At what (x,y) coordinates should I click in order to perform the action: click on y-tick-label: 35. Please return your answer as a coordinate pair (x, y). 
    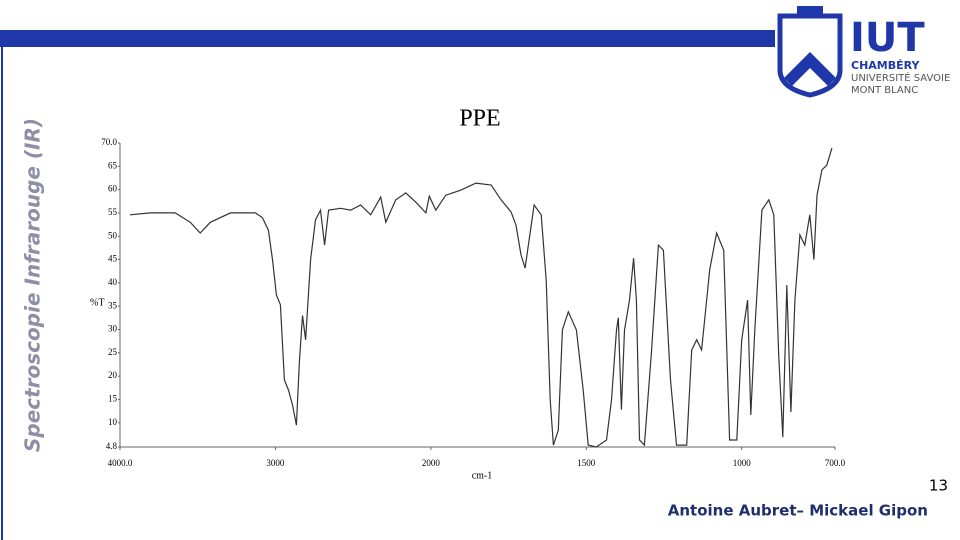
    Looking at the image, I should click on (113, 305).